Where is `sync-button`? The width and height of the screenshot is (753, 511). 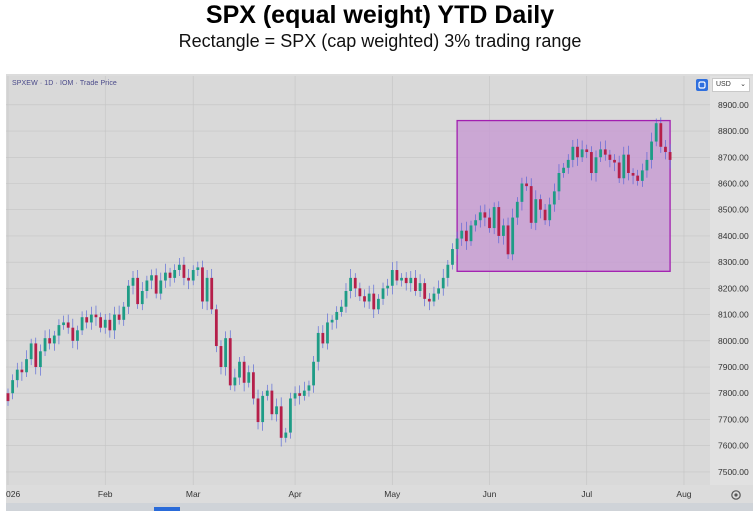 sync-button is located at coordinates (702, 85).